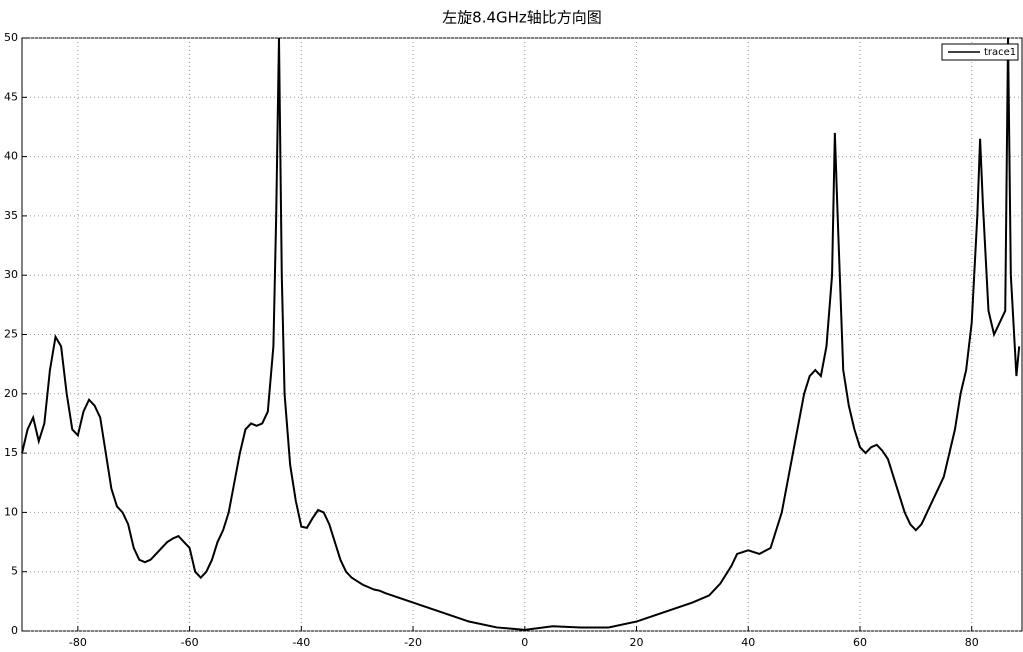 This screenshot has width=1023, height=652. Describe the element at coordinates (190, 642) in the screenshot. I see `x-tick-label: -60` at that location.